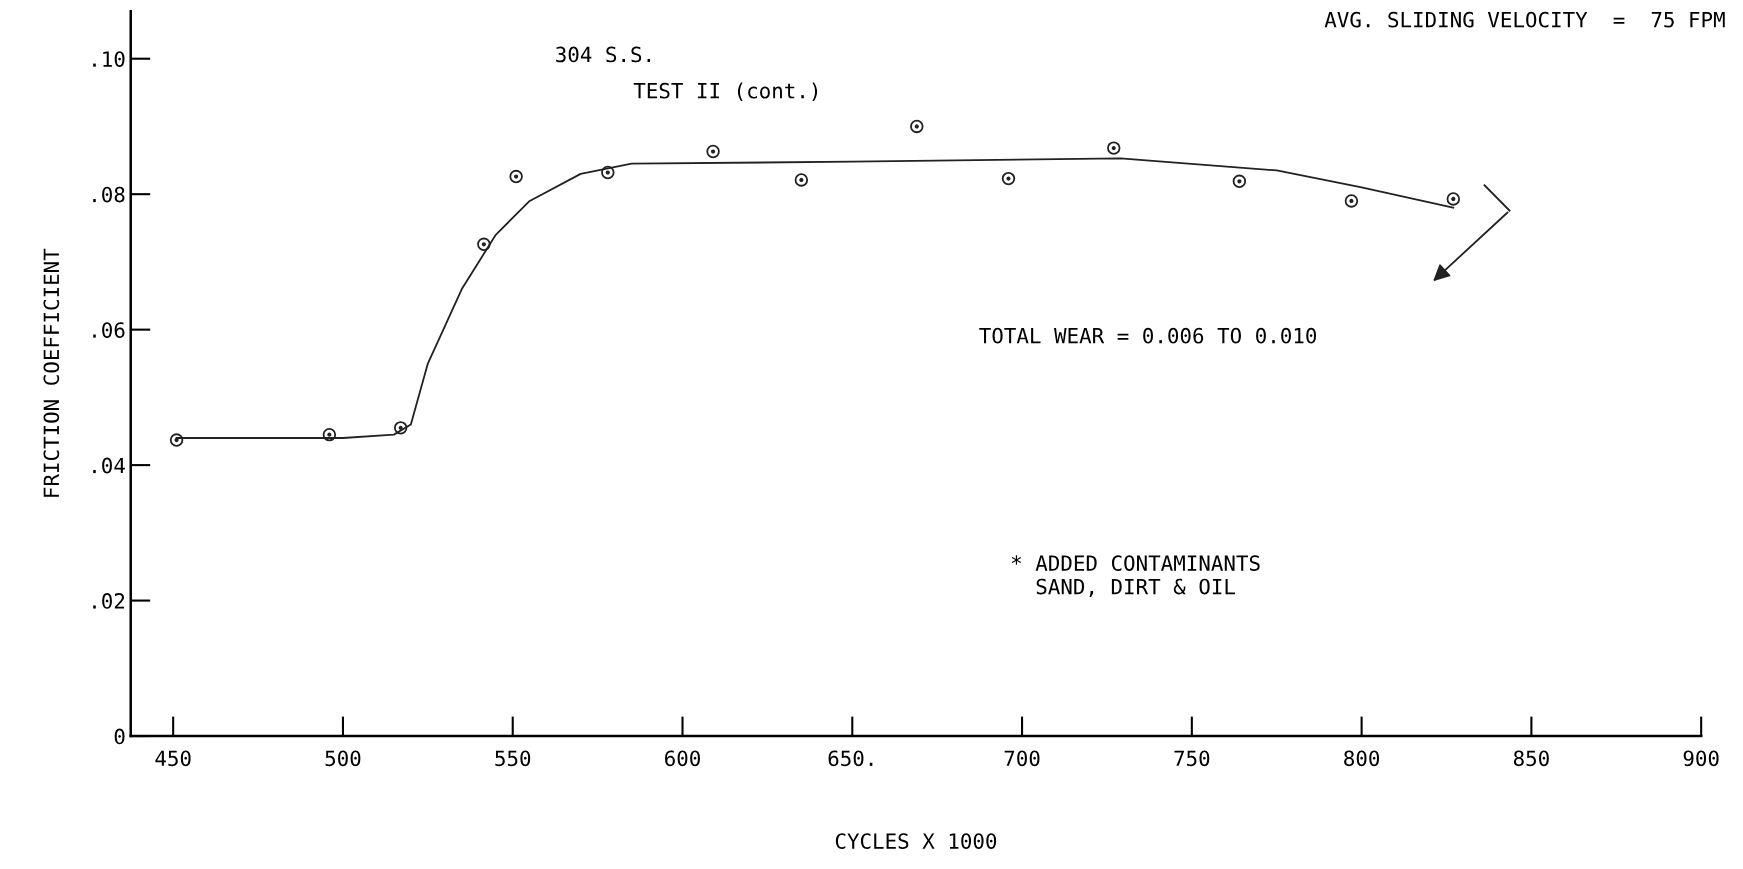 The width and height of the screenshot is (1743, 869). What do you see at coordinates (109, 601) in the screenshot?
I see `y-tick-label: .02` at bounding box center [109, 601].